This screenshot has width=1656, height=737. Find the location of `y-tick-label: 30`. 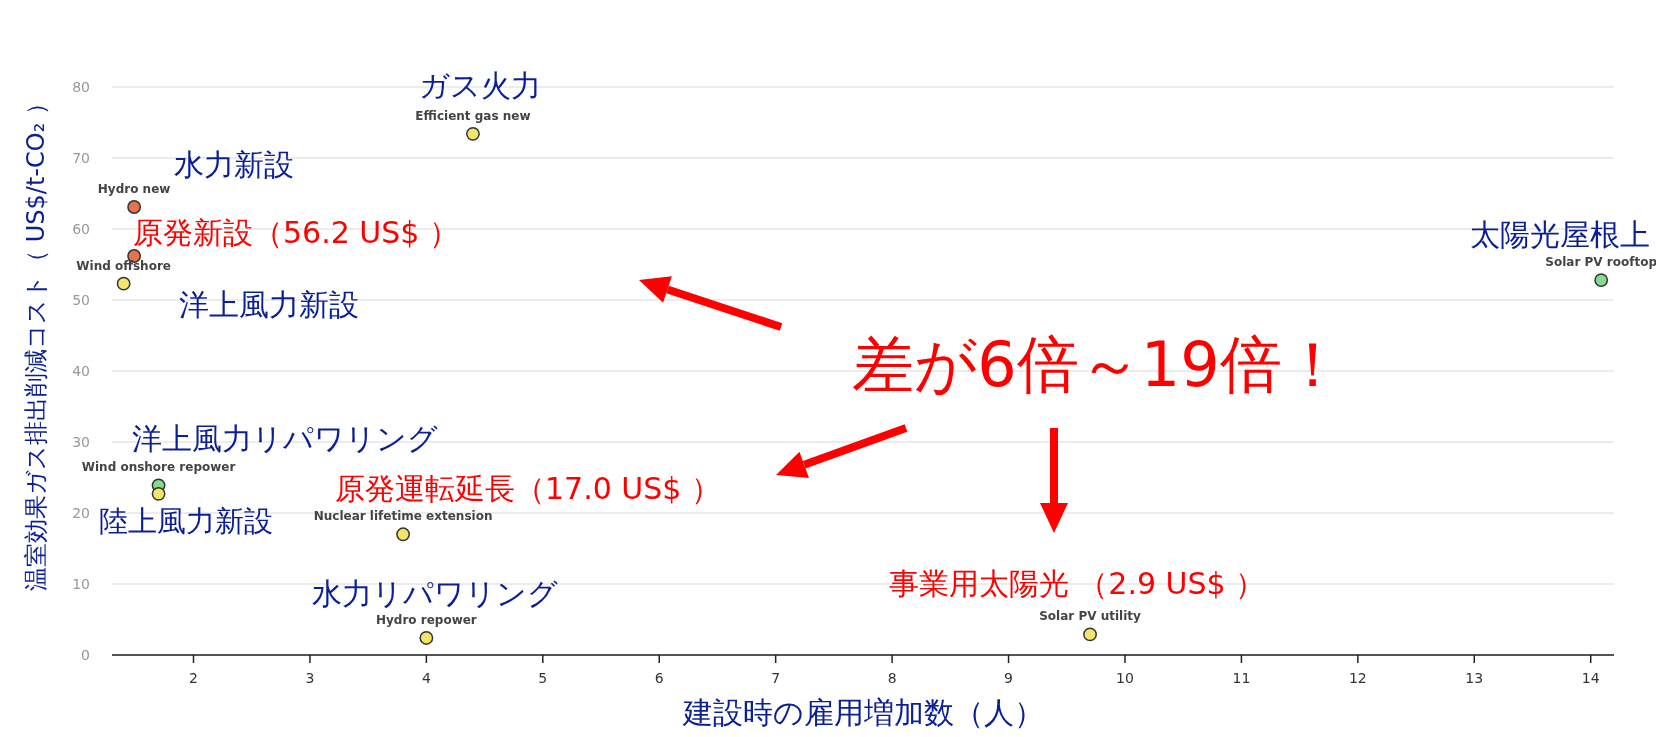

y-tick-label: 30 is located at coordinates (81, 441).